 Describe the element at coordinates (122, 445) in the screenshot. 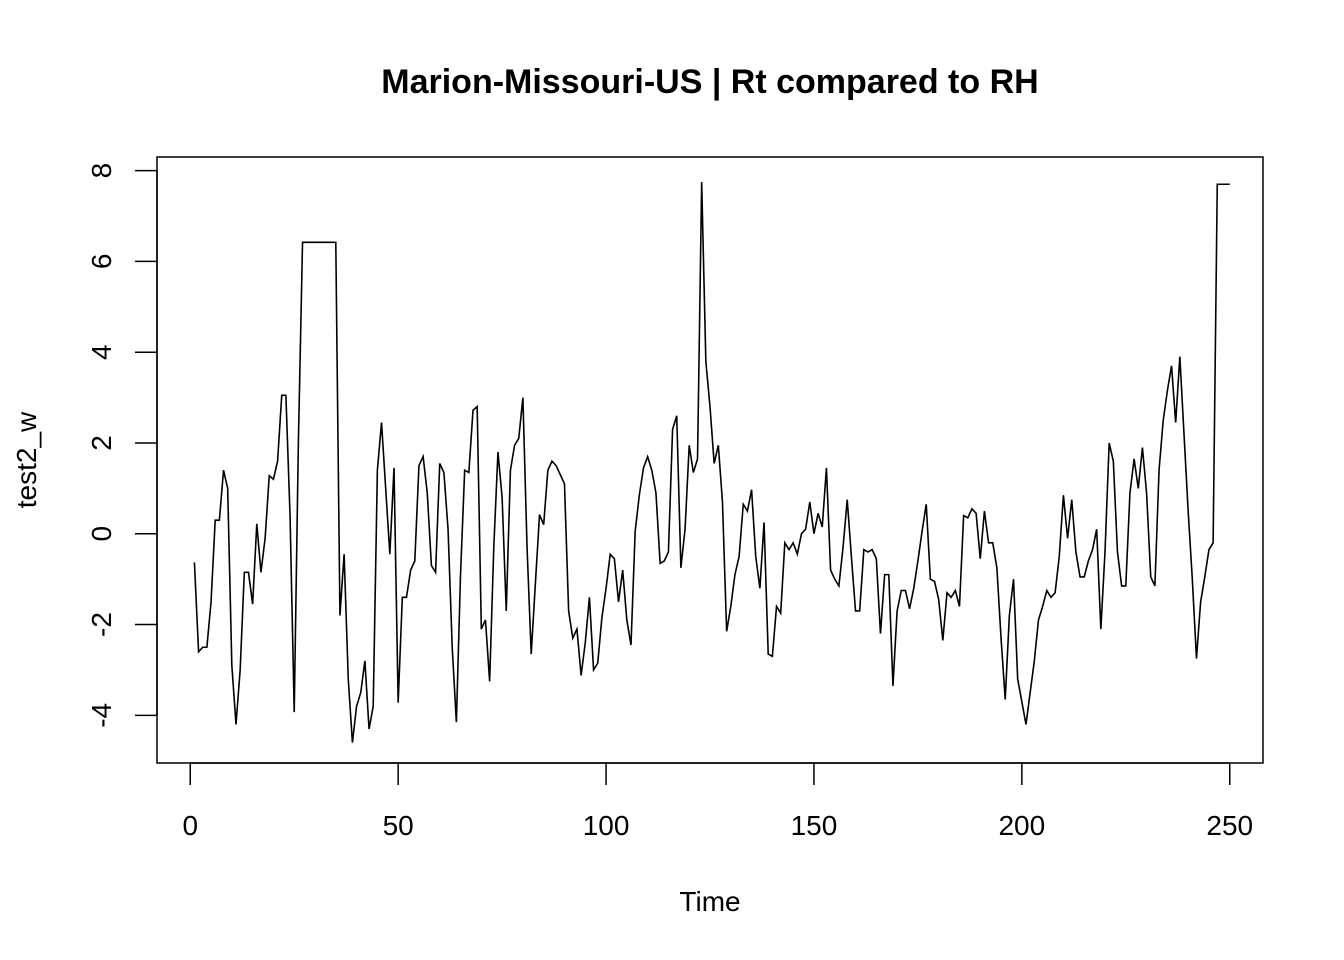

I see `y-axis: -4 -2 0 2 4 6 8` at that location.